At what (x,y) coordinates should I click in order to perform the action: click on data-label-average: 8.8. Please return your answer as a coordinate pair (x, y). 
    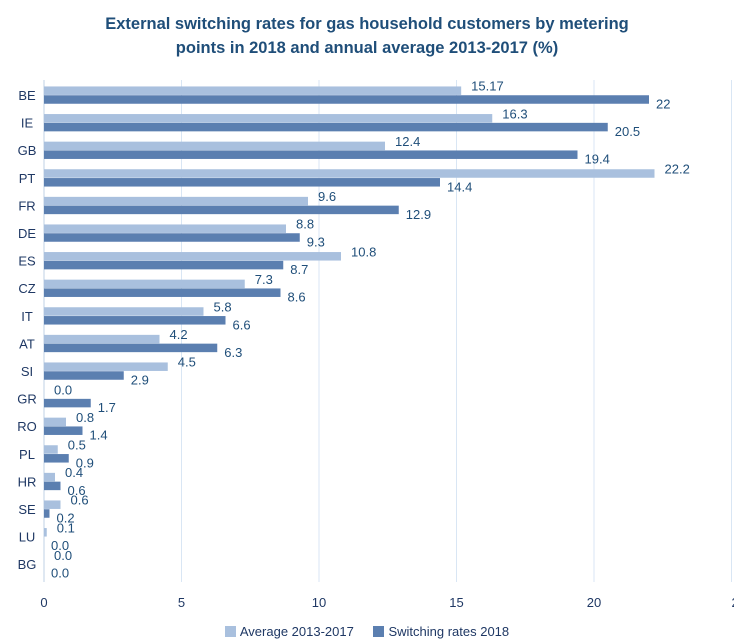
    Looking at the image, I should click on (305, 224).